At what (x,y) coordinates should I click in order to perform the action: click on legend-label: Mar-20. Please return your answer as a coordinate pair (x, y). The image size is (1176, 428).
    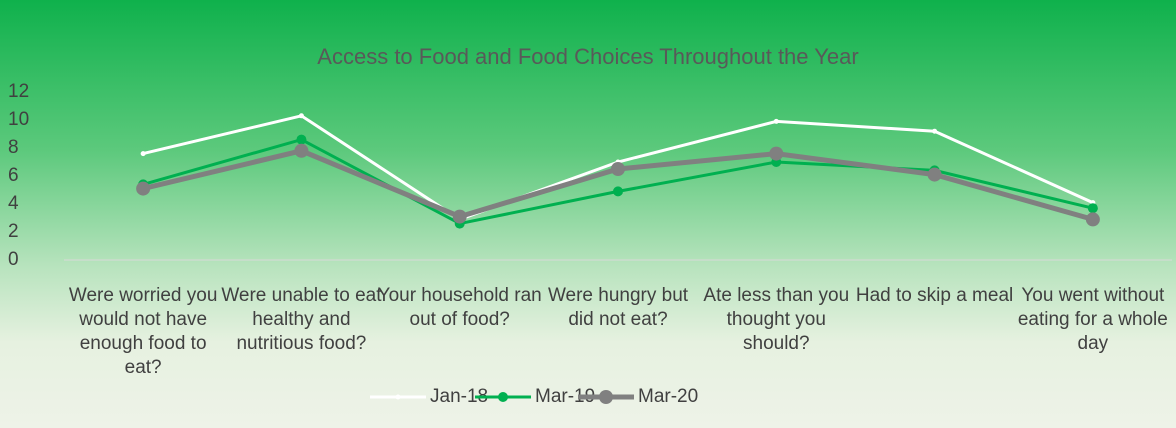
    Looking at the image, I should click on (668, 396).